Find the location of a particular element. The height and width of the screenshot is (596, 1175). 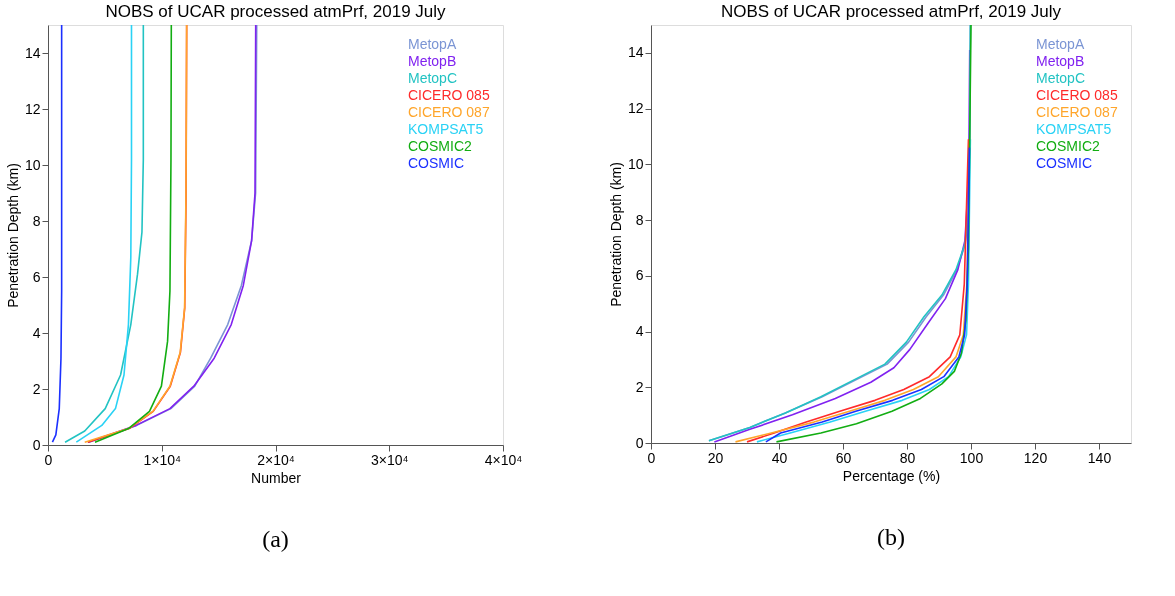

x-tick-label: 4×10⁴ is located at coordinates (503, 459).